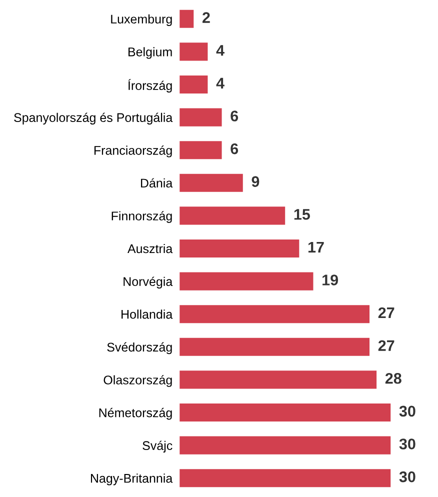 The image size is (438, 497). What do you see at coordinates (157, 446) in the screenshot?
I see `y-tick-label: Svájc` at bounding box center [157, 446].